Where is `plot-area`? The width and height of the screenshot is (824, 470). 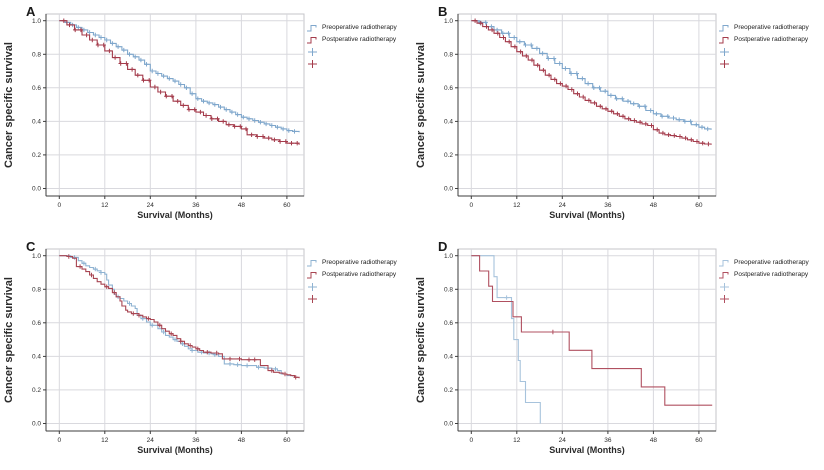 plot-area is located at coordinates (587, 105).